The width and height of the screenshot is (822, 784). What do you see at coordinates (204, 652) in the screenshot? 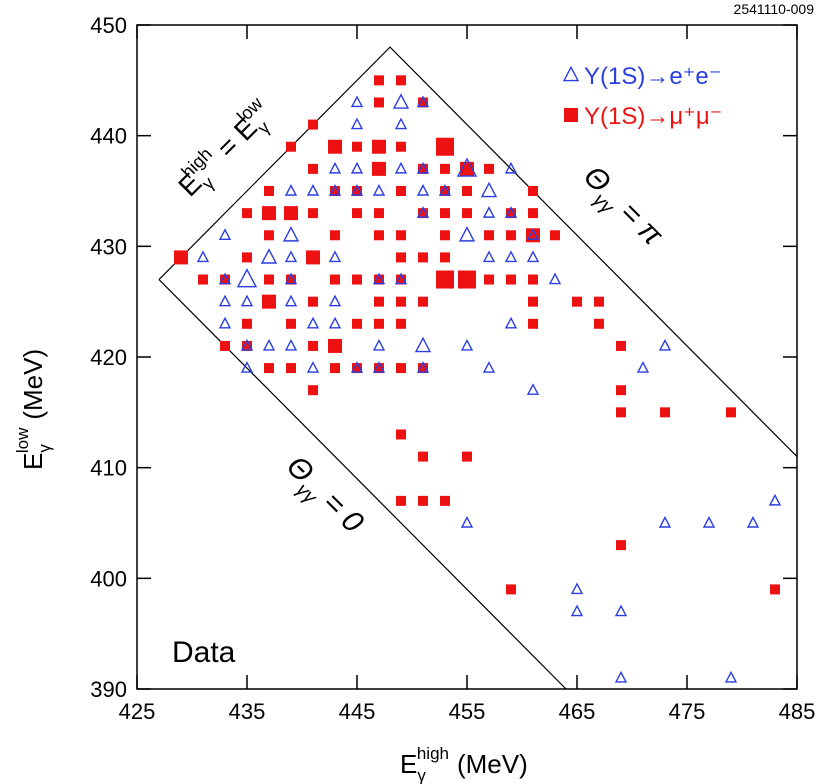
I see `annotation: Data` at bounding box center [204, 652].